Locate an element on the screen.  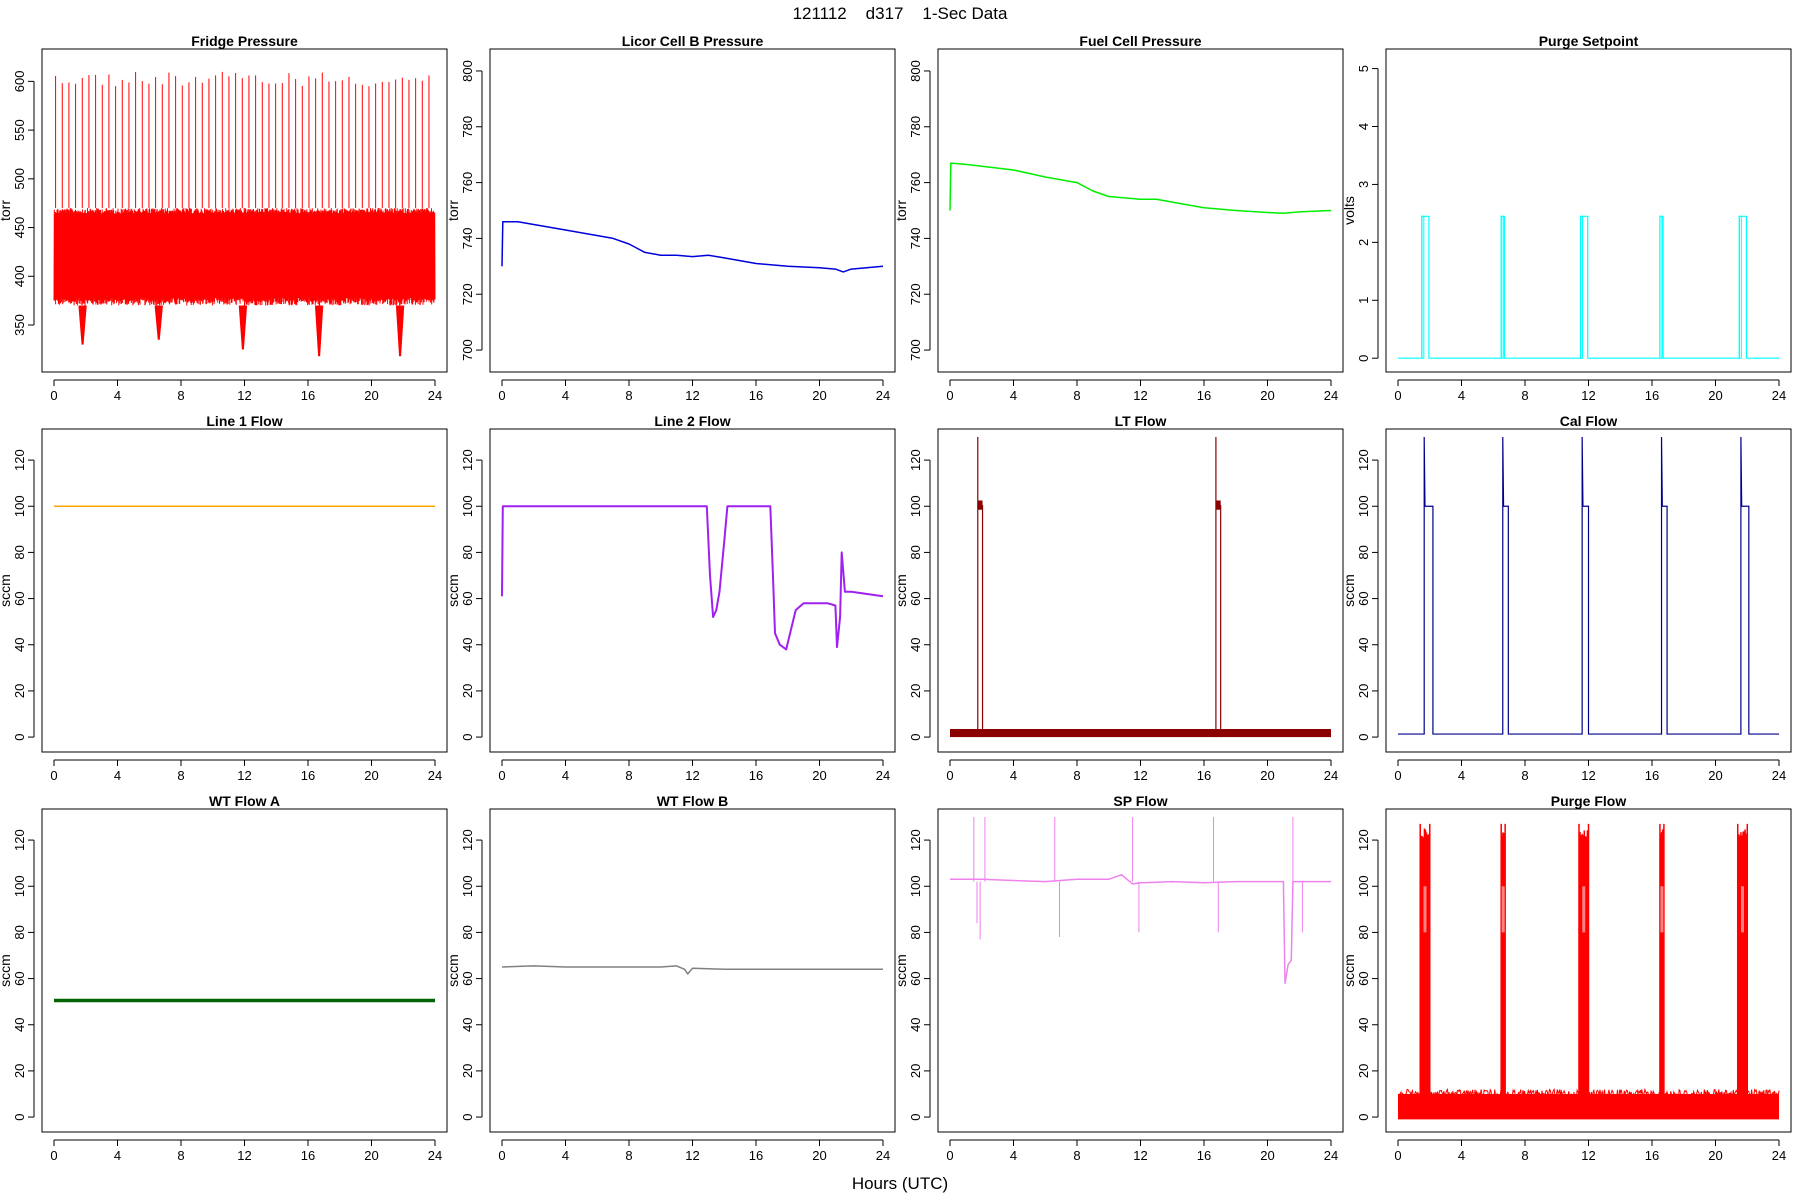
y-tick-label: 600 is located at coordinates (19, 82).